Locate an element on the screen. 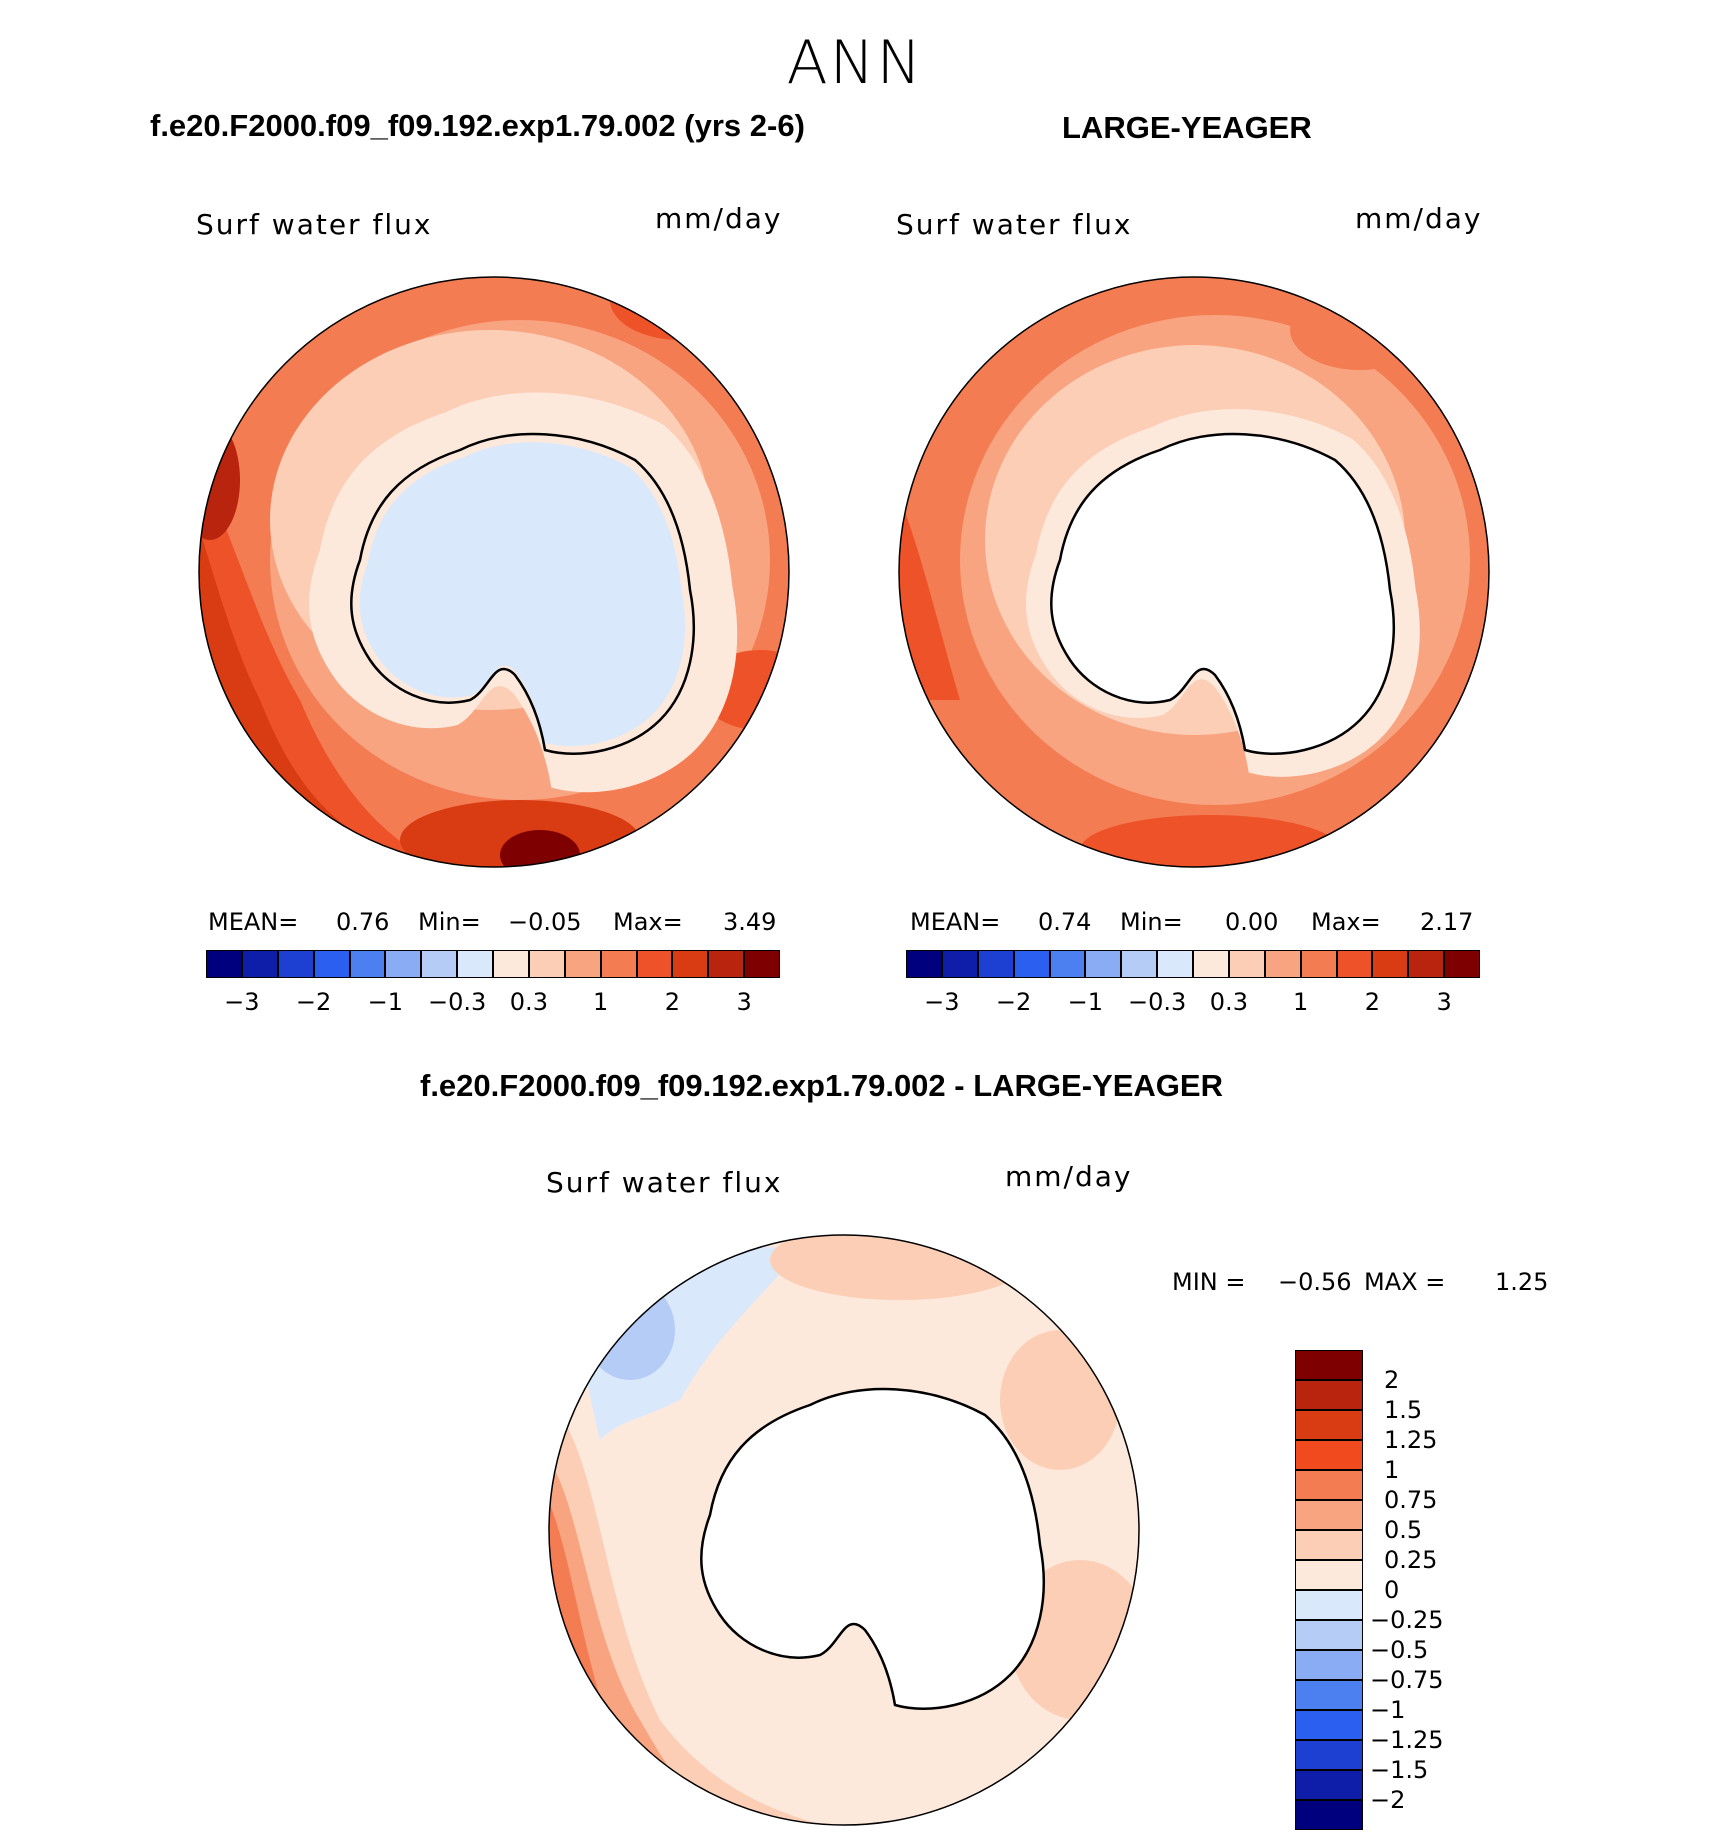 The image size is (1710, 1840). panel-2-mean-label: MEAN= is located at coordinates (955, 922).